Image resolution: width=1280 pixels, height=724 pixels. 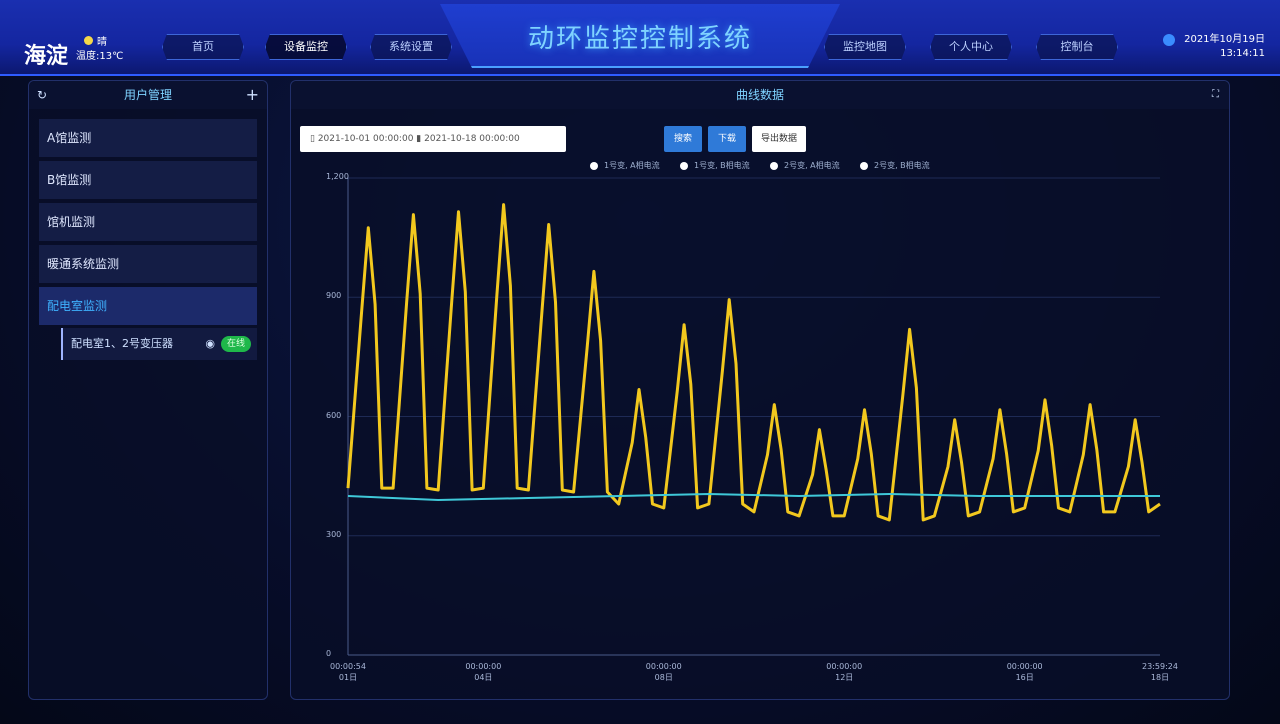 I want to click on search-button: 搜索, so click(x=683, y=139).